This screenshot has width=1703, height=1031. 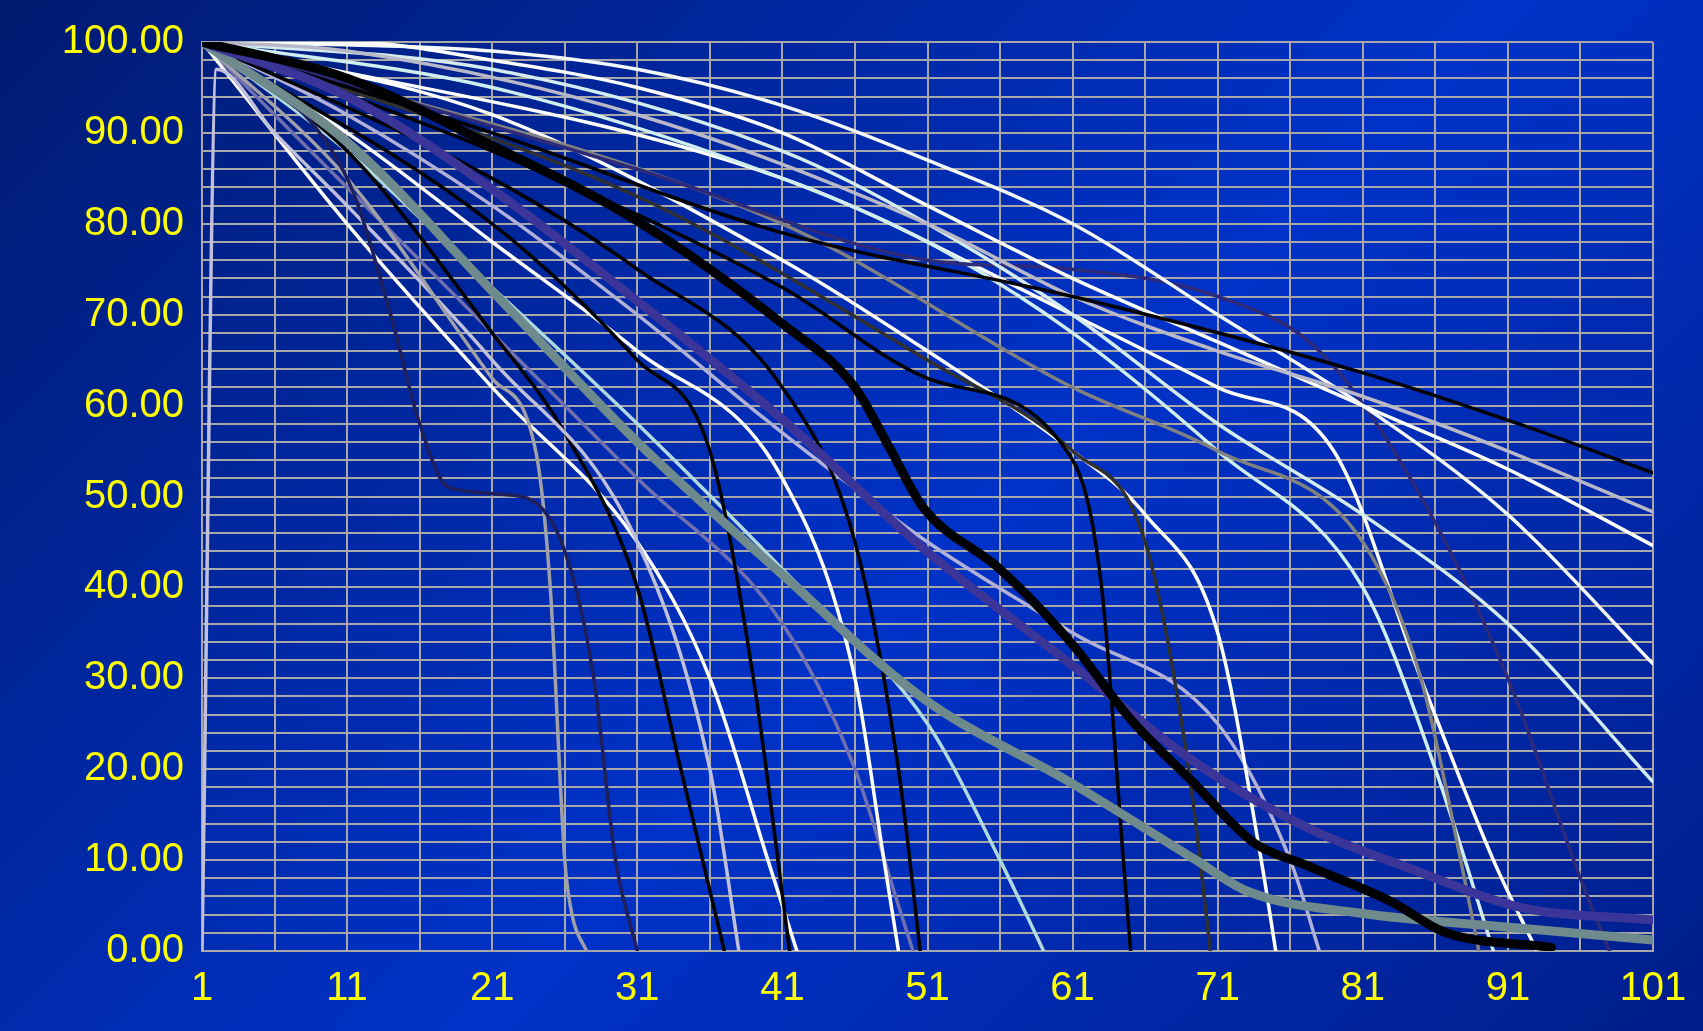 I want to click on x-tick-label: 41, so click(x=782, y=986).